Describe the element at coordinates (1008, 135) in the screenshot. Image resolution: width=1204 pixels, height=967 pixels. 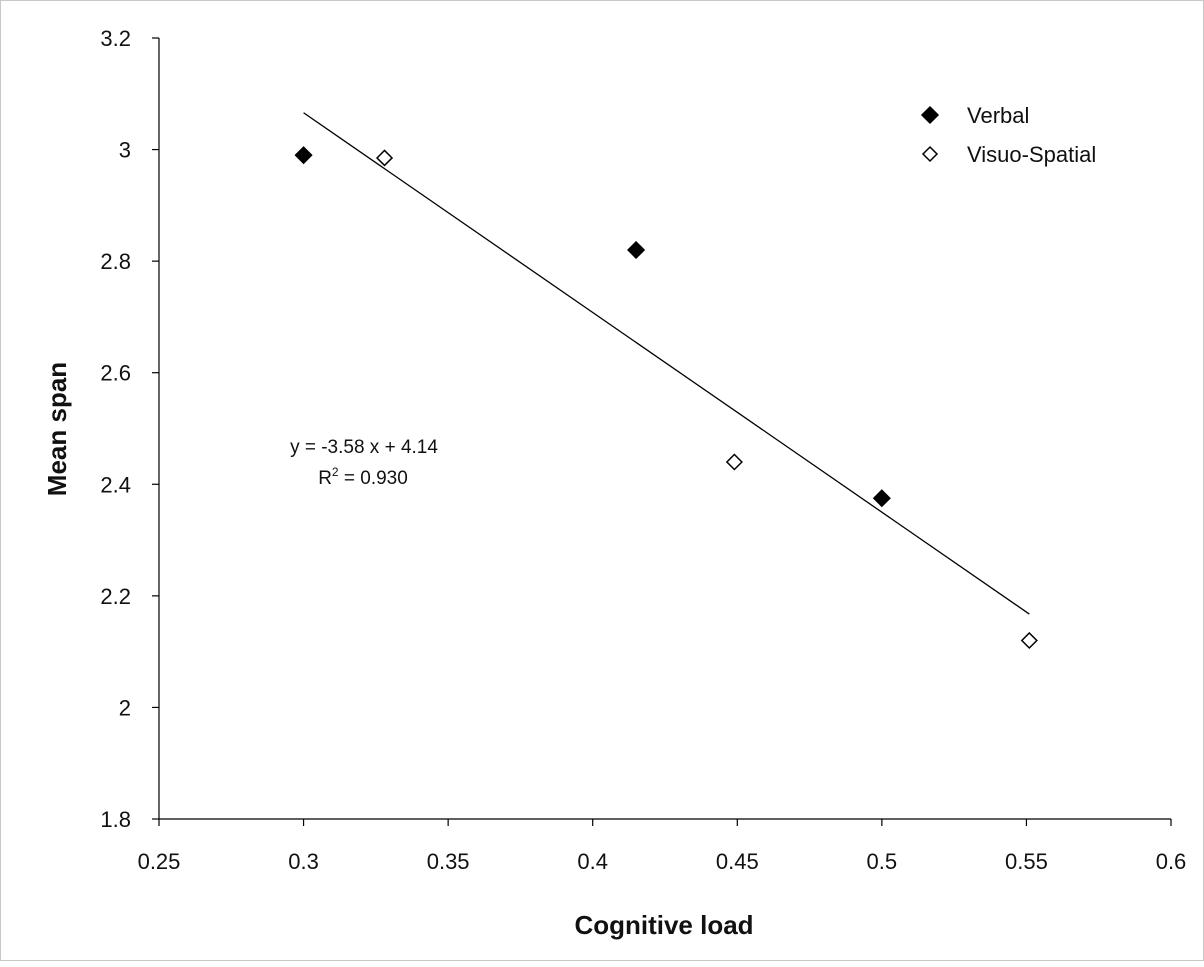
I see `legend: Verbal Visuo-Spatial` at that location.